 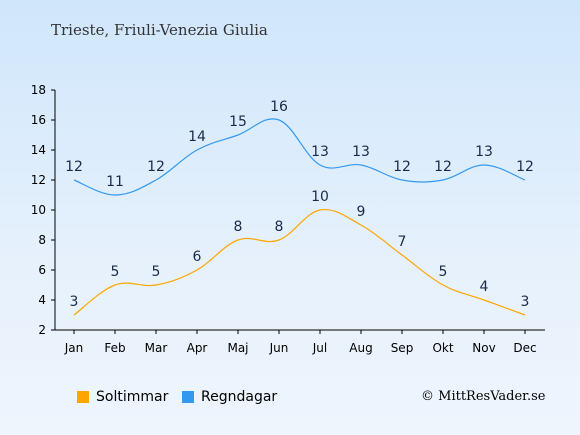 What do you see at coordinates (320, 197) in the screenshot?
I see `data-label-soltimmar: 10` at bounding box center [320, 197].